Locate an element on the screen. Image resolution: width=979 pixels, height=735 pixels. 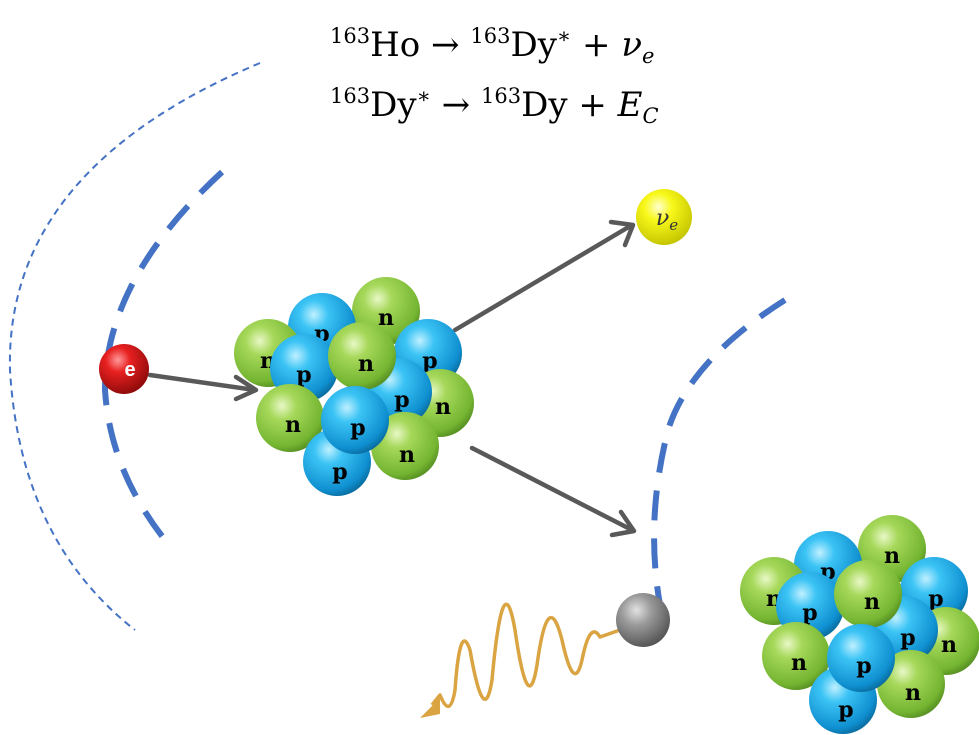
neutrino-label: νe is located at coordinates (667, 220).